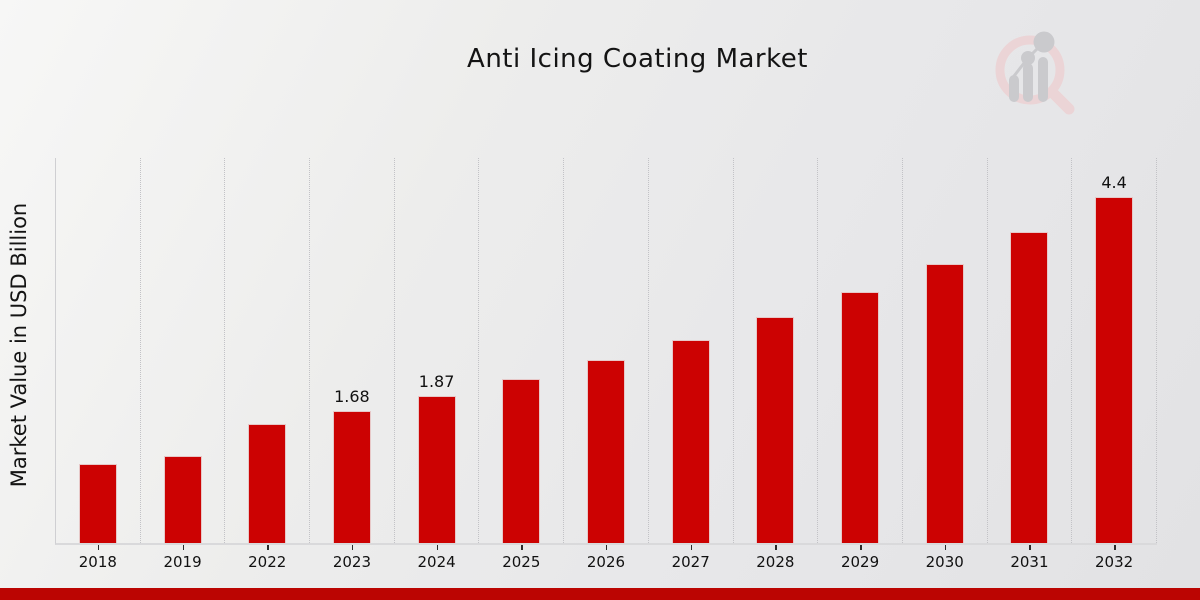  What do you see at coordinates (267, 562) in the screenshot?
I see `x-tick-label-2022: 2022` at bounding box center [267, 562].